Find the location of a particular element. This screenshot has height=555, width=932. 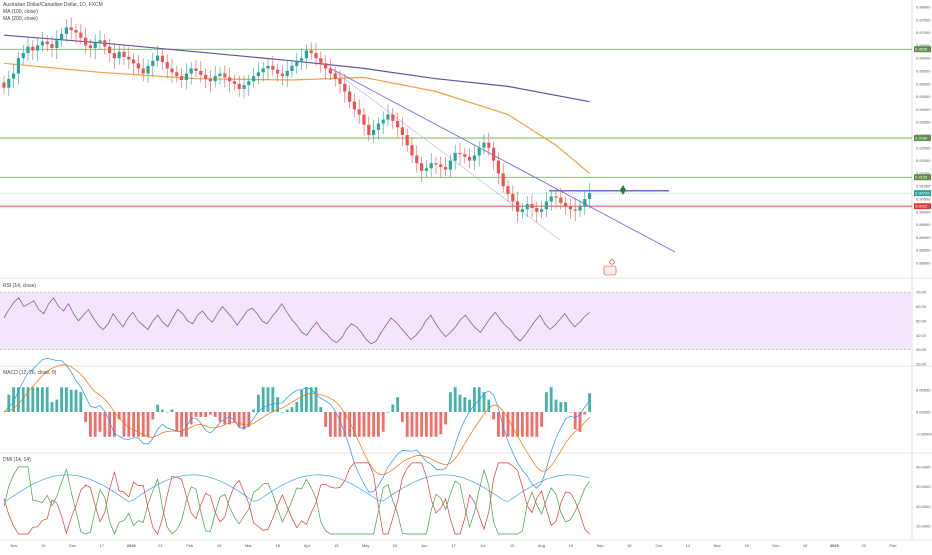

price-level-label: 0.9022 is located at coordinates (921, 206).